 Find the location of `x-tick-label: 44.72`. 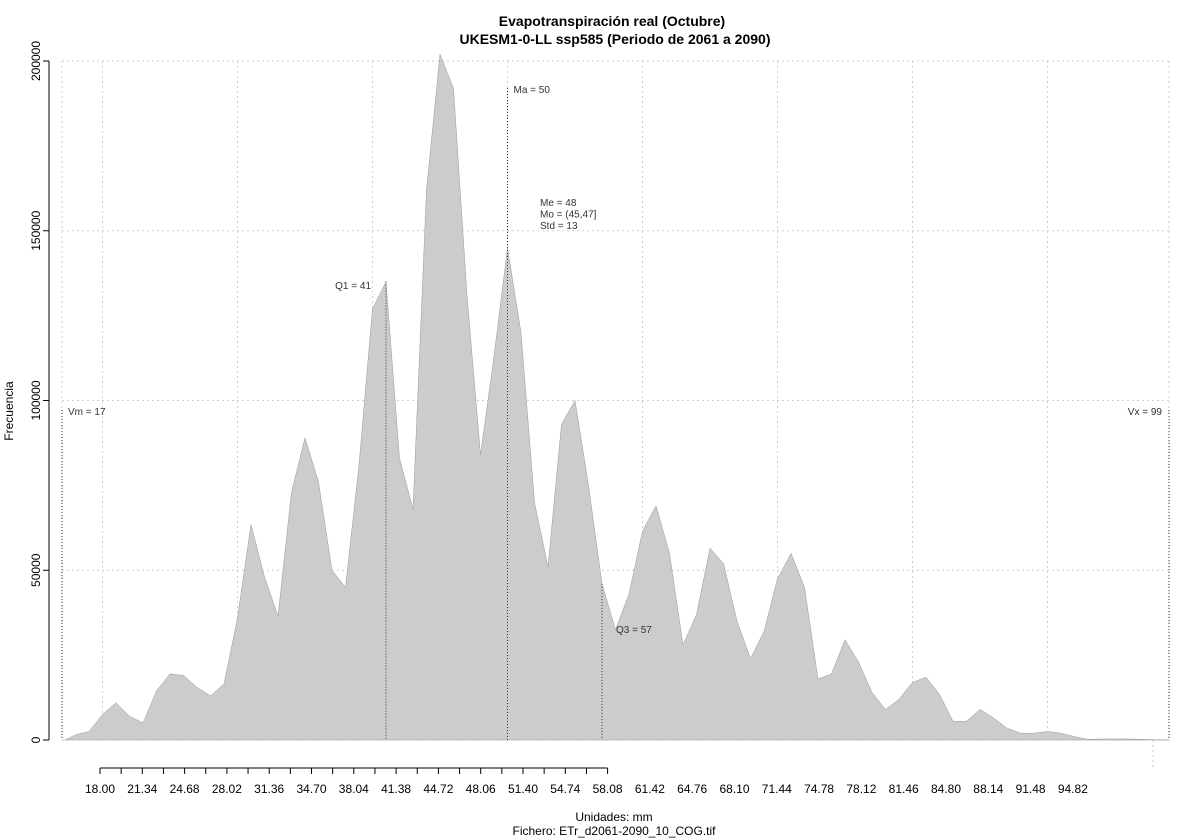

x-tick-label: 44.72 is located at coordinates (438, 789).